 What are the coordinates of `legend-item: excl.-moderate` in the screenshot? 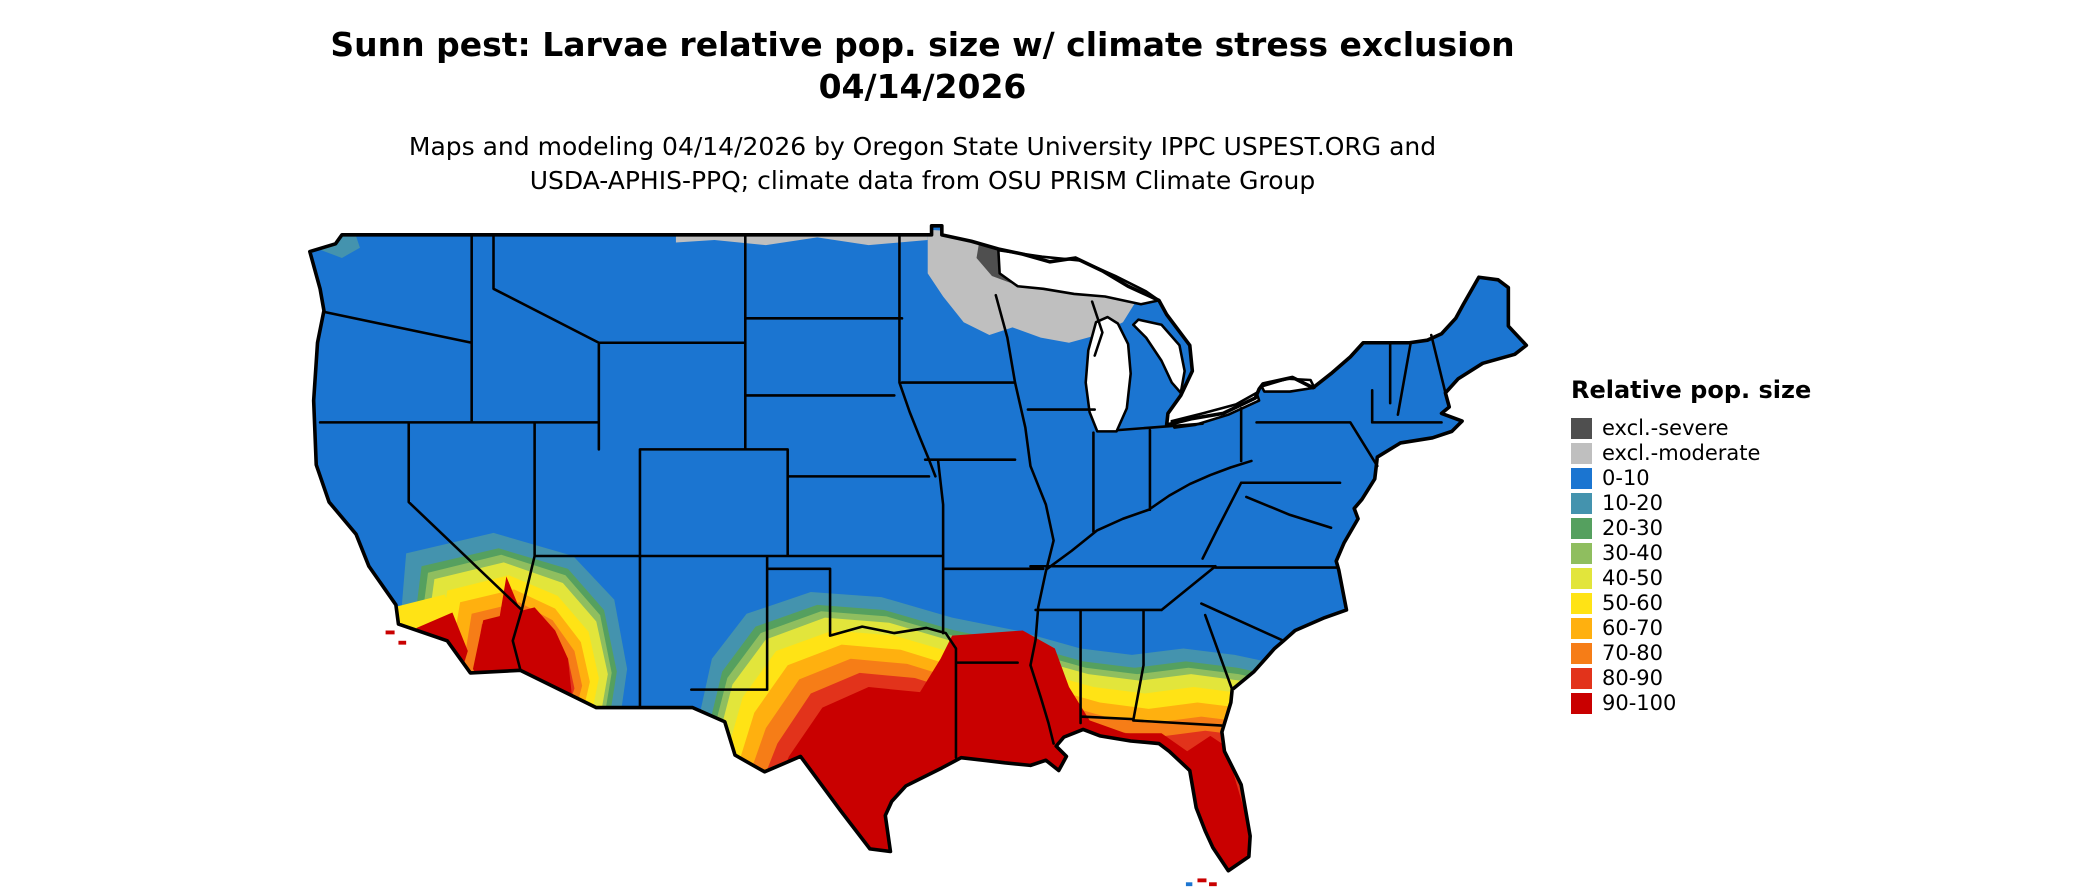 It's located at (1691, 453).